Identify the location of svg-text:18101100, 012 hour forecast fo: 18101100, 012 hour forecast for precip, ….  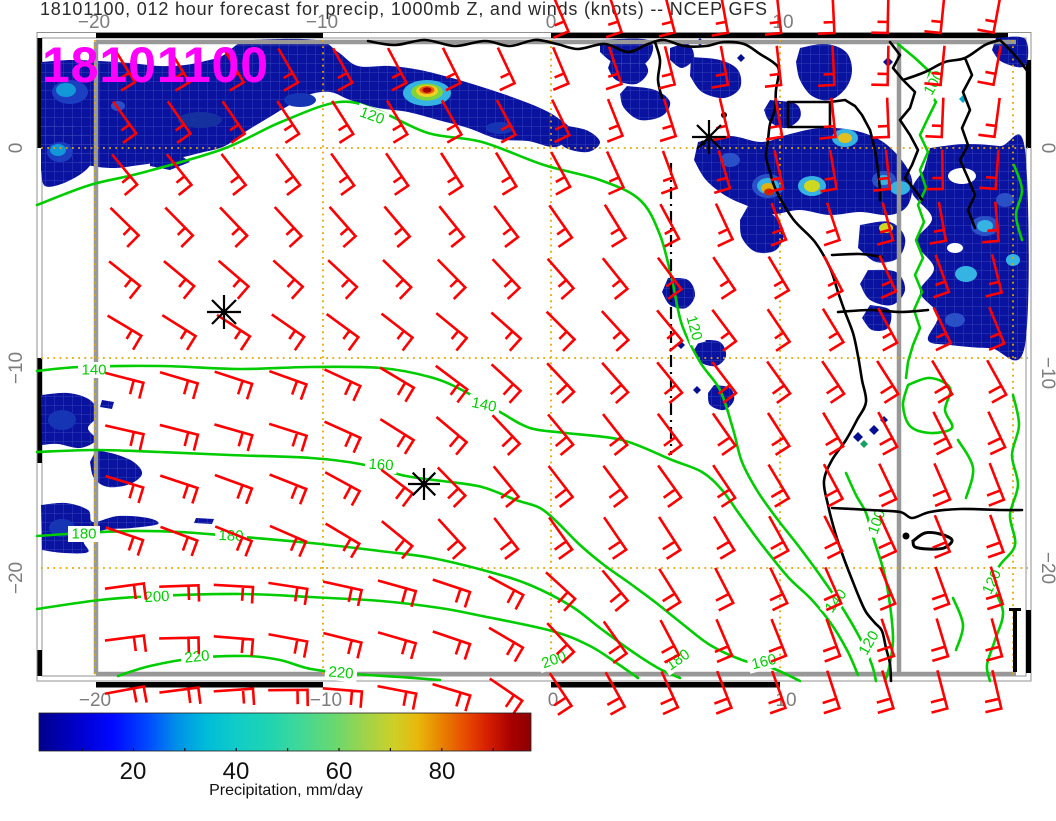
(404, 9).